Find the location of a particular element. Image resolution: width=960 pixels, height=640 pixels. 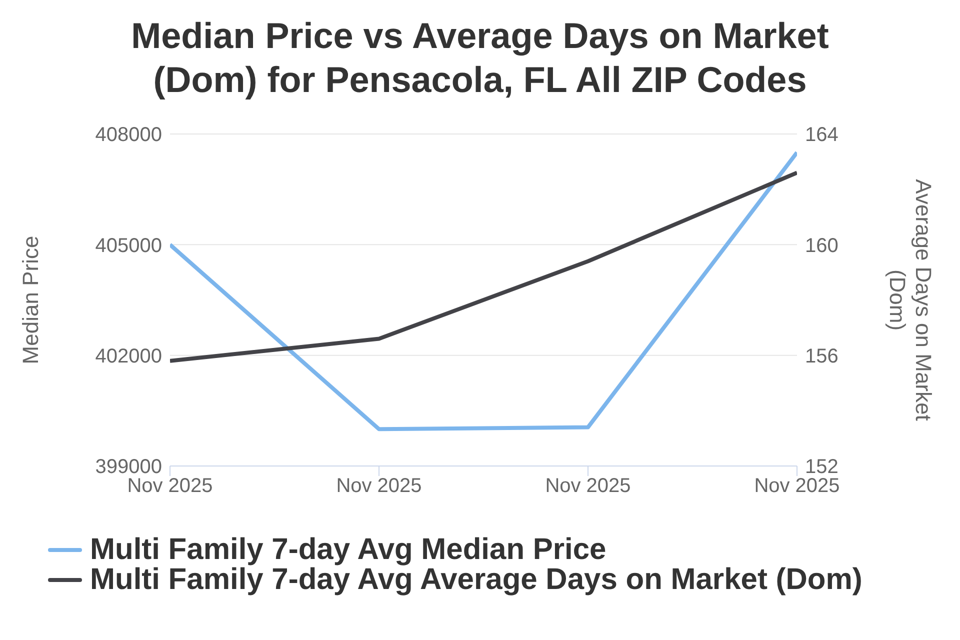

y-tick-label: 402000 is located at coordinates (128, 356).